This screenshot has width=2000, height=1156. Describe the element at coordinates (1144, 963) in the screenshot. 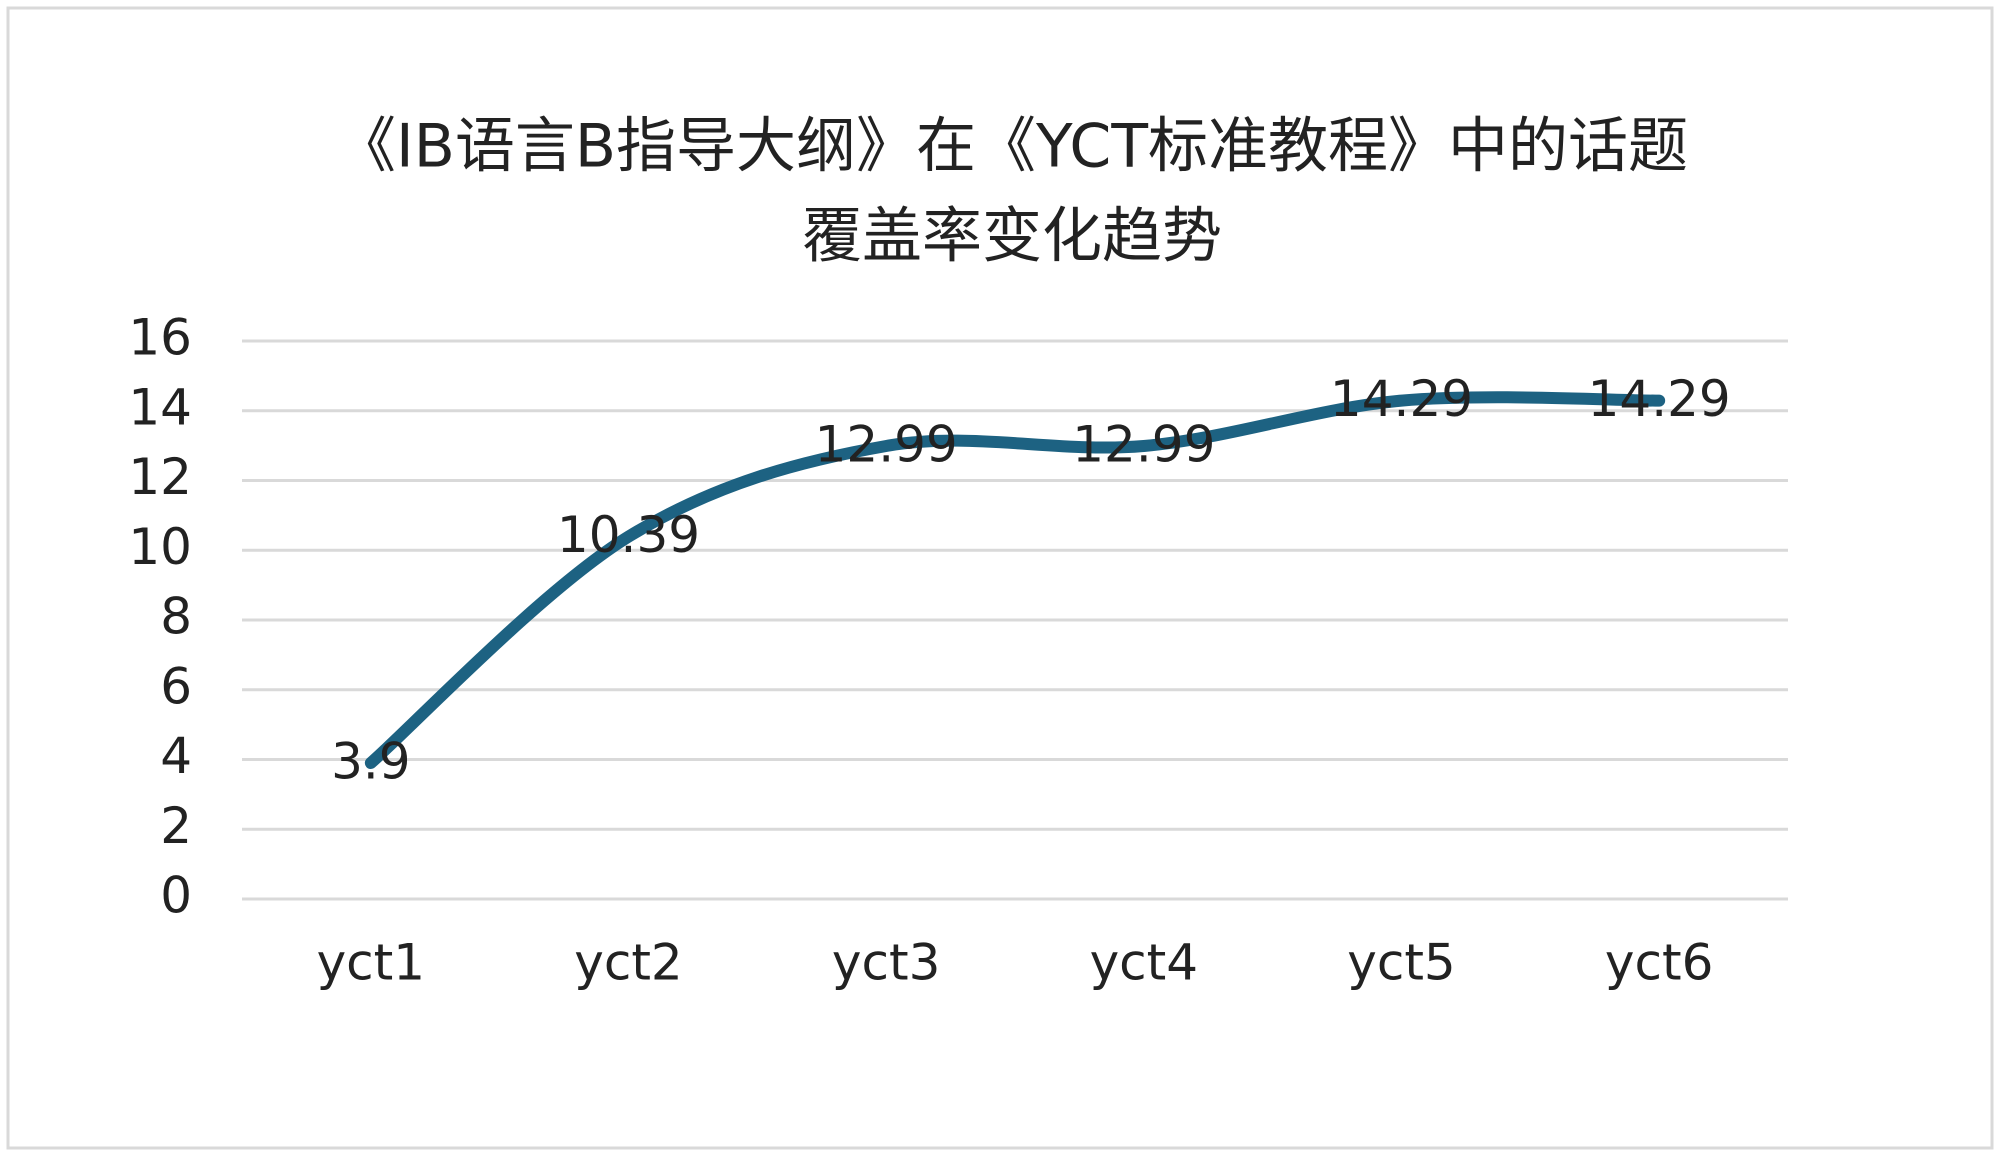

I see `x-tick-label: yct4` at that location.